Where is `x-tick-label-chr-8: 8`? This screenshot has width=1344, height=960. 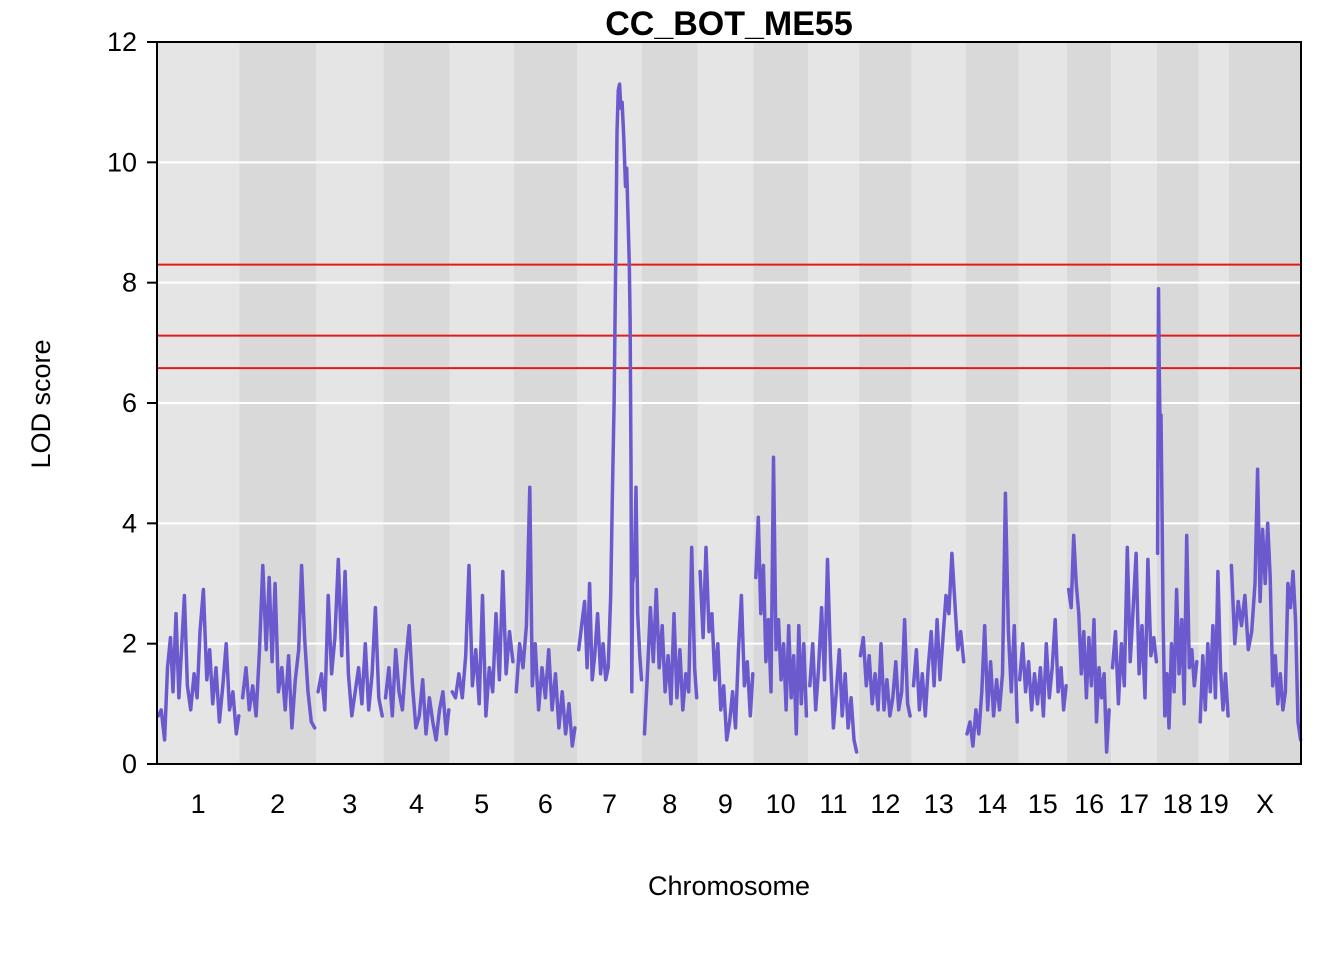
x-tick-label-chr-8: 8 is located at coordinates (669, 804).